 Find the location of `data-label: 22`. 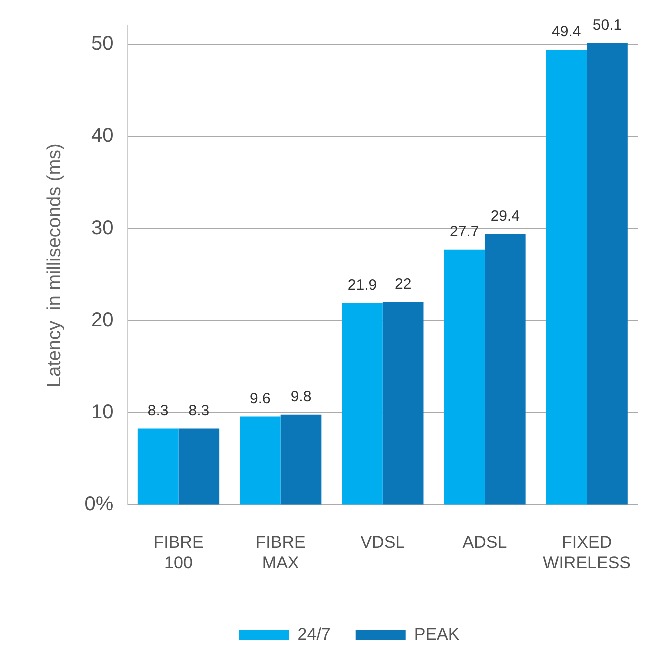

data-label: 22 is located at coordinates (403, 285).